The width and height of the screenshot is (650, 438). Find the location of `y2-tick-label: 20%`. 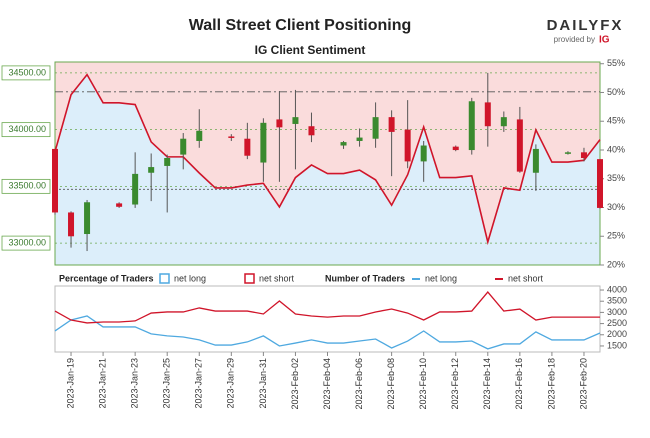

y2-tick-label: 20% is located at coordinates (616, 264).